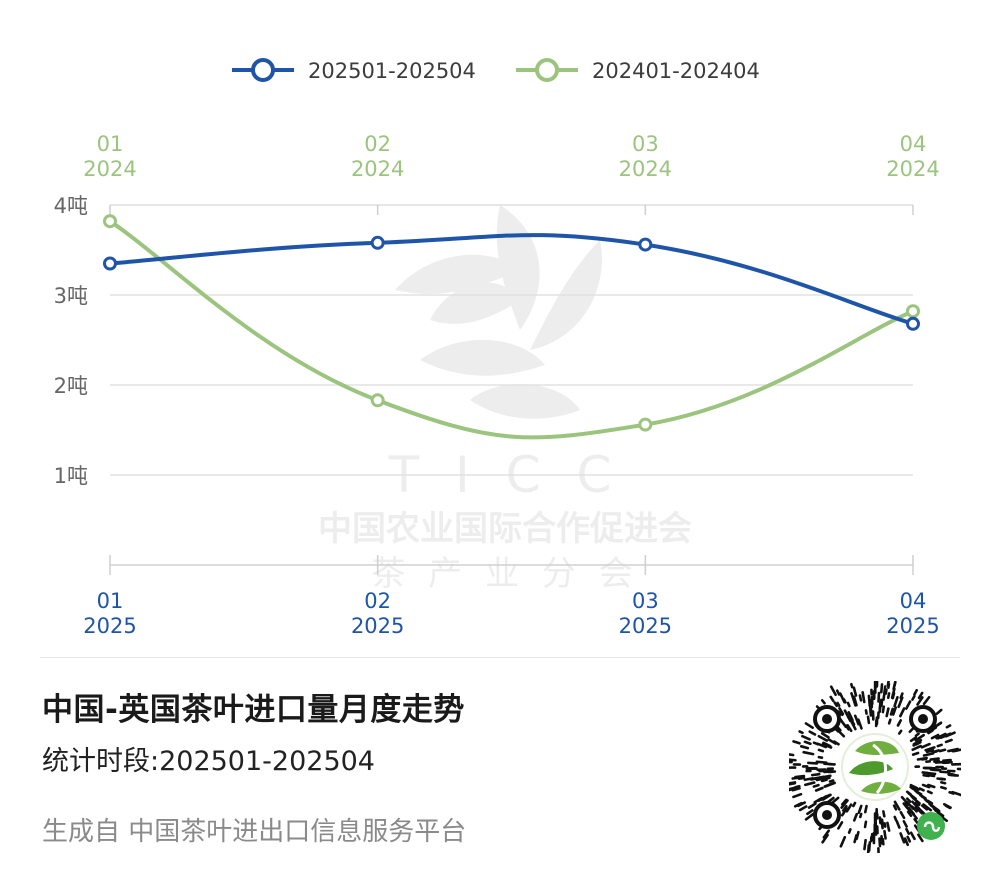  I want to click on y-tick-label: 4吨, so click(71, 206).